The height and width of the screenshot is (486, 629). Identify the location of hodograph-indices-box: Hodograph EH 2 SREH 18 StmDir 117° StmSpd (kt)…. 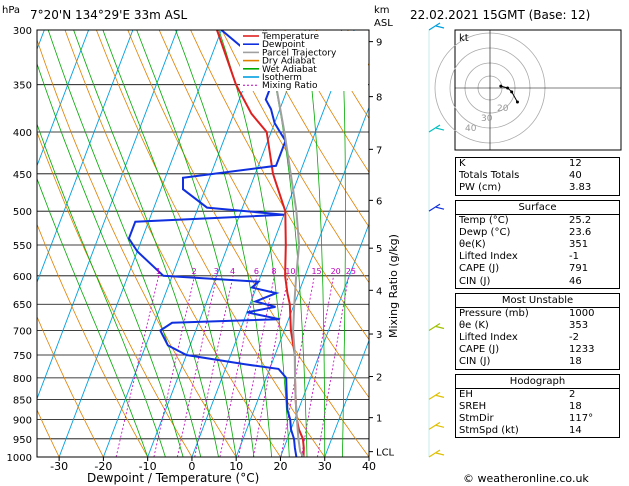
(537, 406).